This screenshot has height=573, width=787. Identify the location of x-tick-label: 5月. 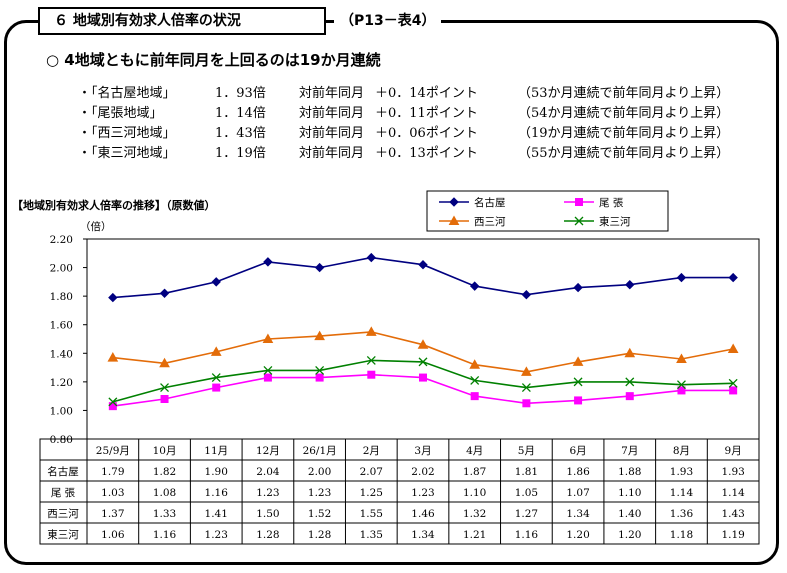
(526, 451).